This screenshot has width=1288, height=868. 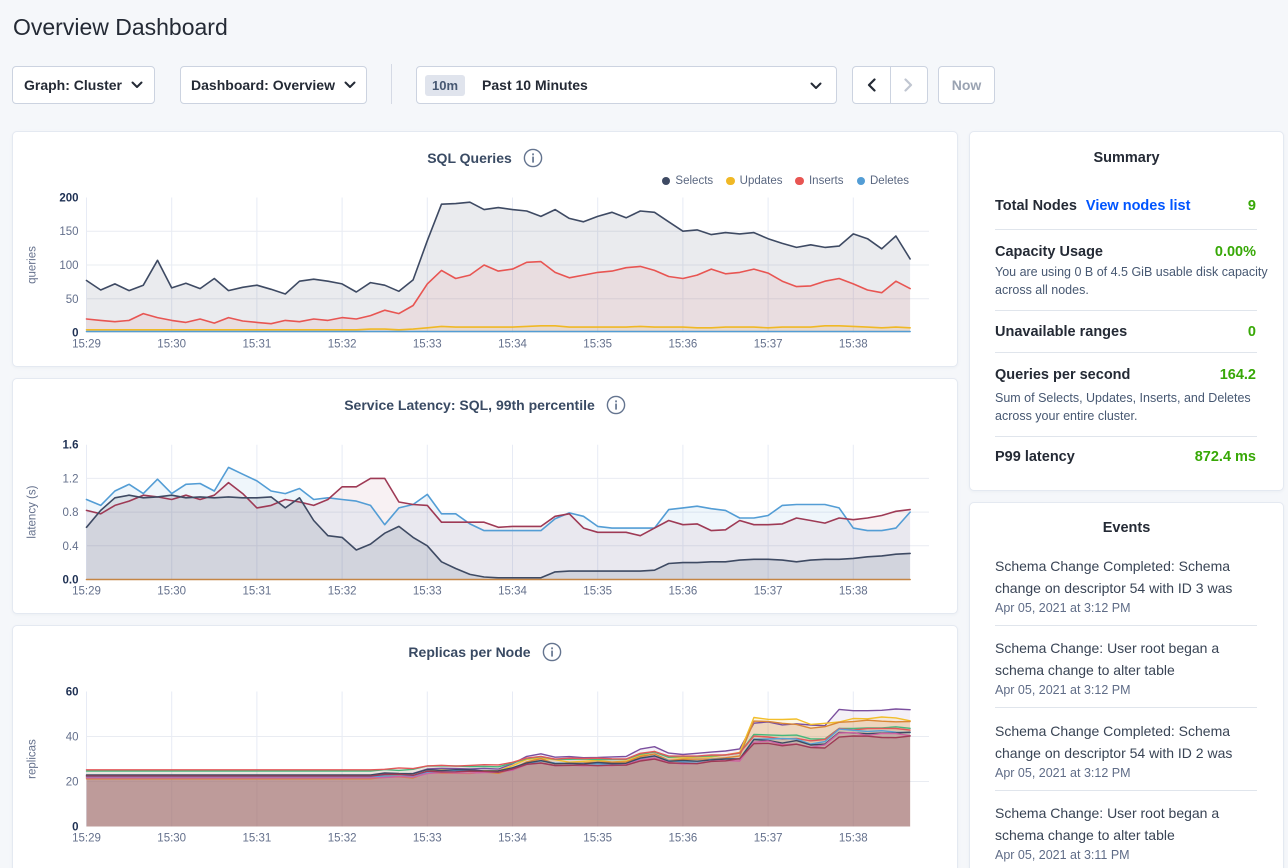 I want to click on svg-text: 20, so click(x=72, y=783).